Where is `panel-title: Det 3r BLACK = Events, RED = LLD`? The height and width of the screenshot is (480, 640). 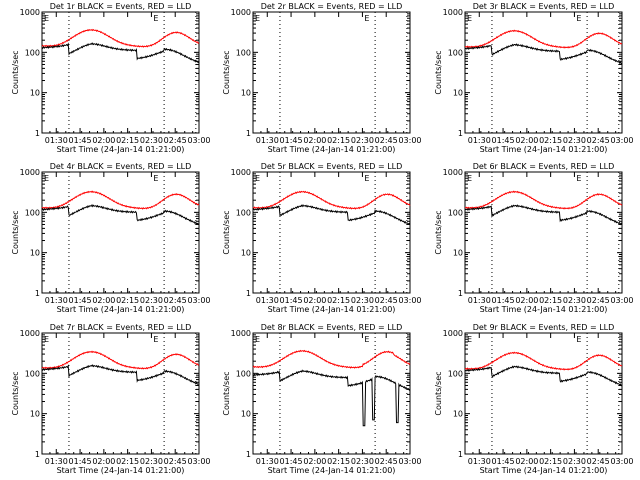 panel-title: Det 3r BLACK = Events, RED = LLD is located at coordinates (544, 6).